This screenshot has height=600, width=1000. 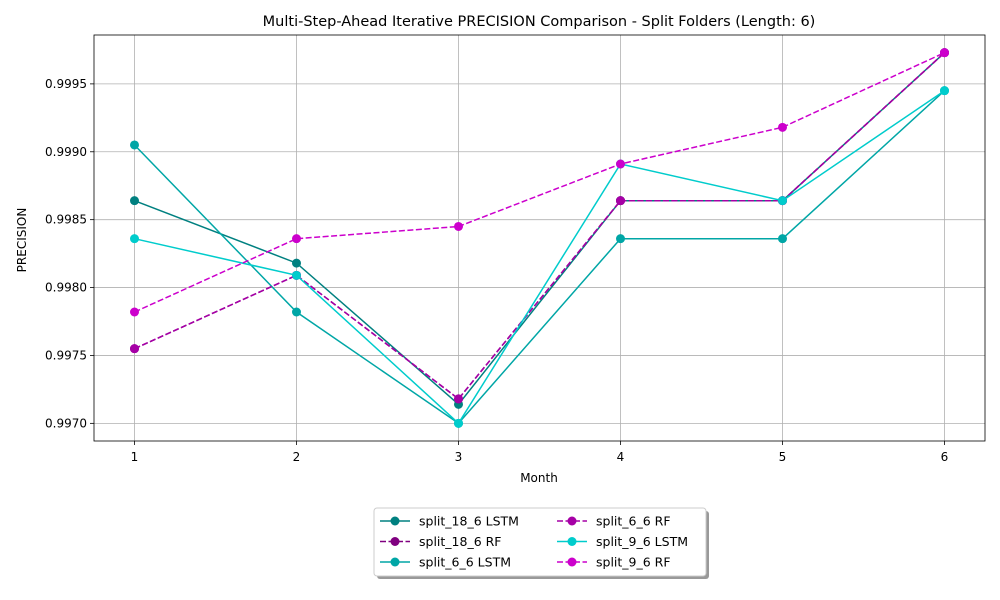 I want to click on y-tick-label: 0.9980, so click(x=66, y=288).